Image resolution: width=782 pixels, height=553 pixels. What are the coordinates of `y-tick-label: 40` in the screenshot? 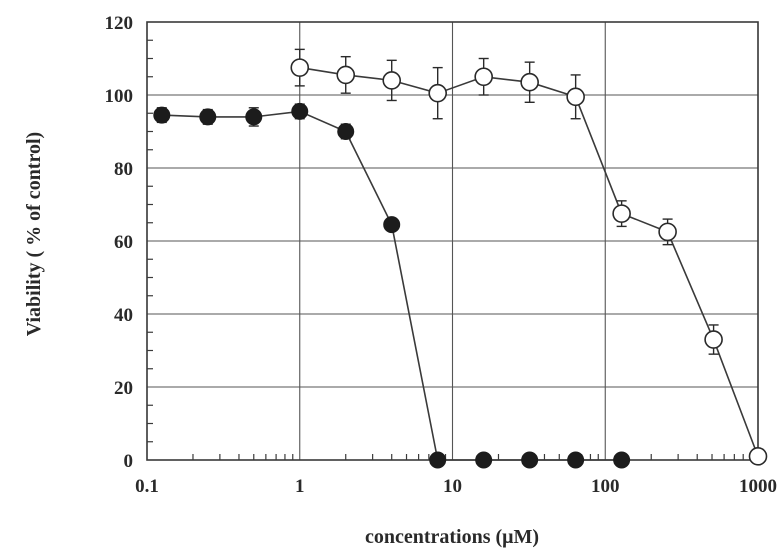 It's located at (123, 315).